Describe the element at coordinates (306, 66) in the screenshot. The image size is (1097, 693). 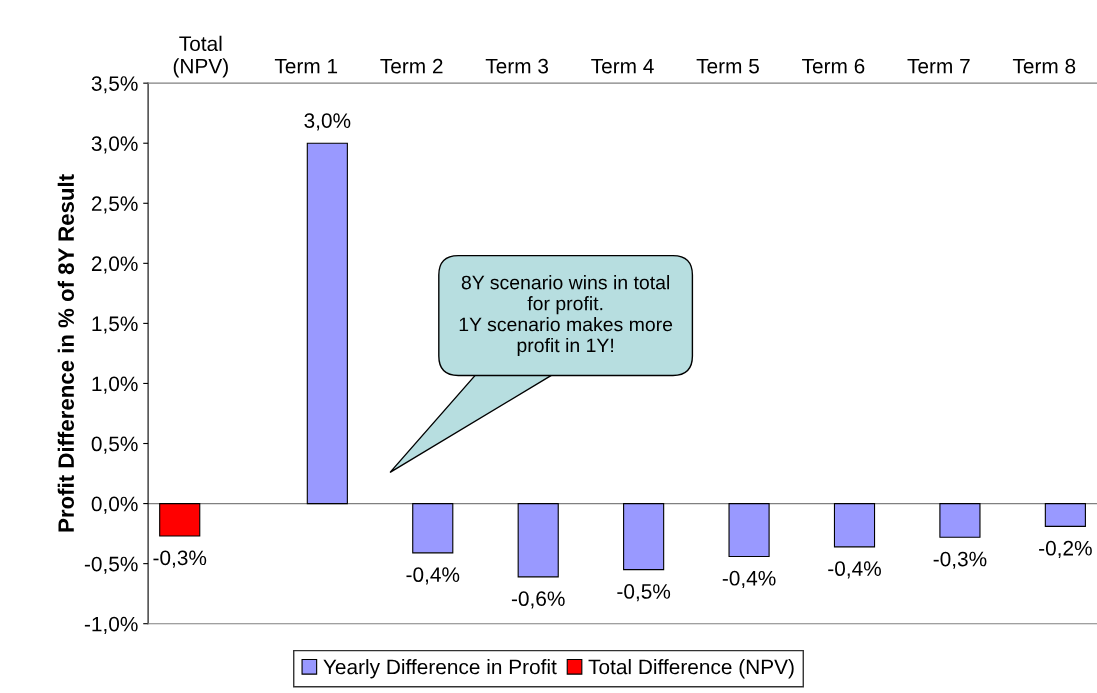
I see `x-tick-label: Term 1` at that location.